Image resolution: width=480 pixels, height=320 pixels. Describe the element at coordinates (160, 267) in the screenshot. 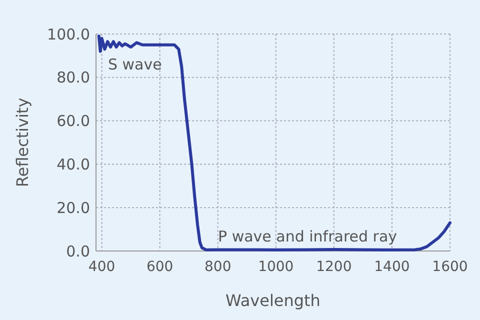

I see `x-tick-label: 600` at that location.